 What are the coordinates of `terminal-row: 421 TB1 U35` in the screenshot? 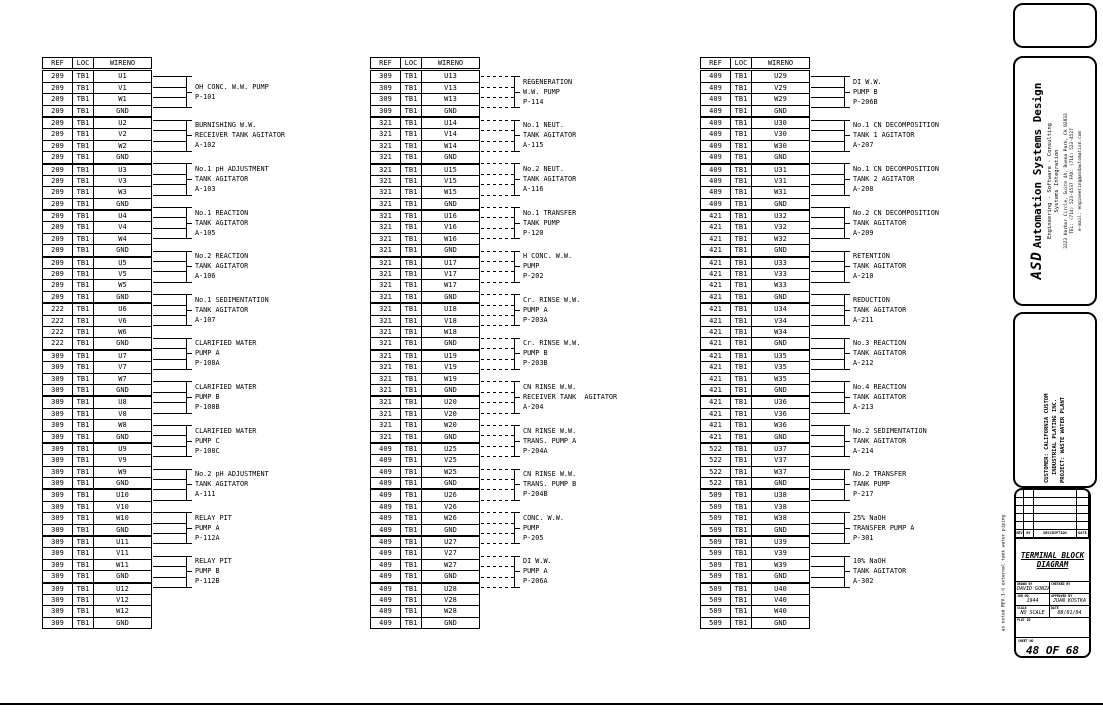 It's located at (755, 356).